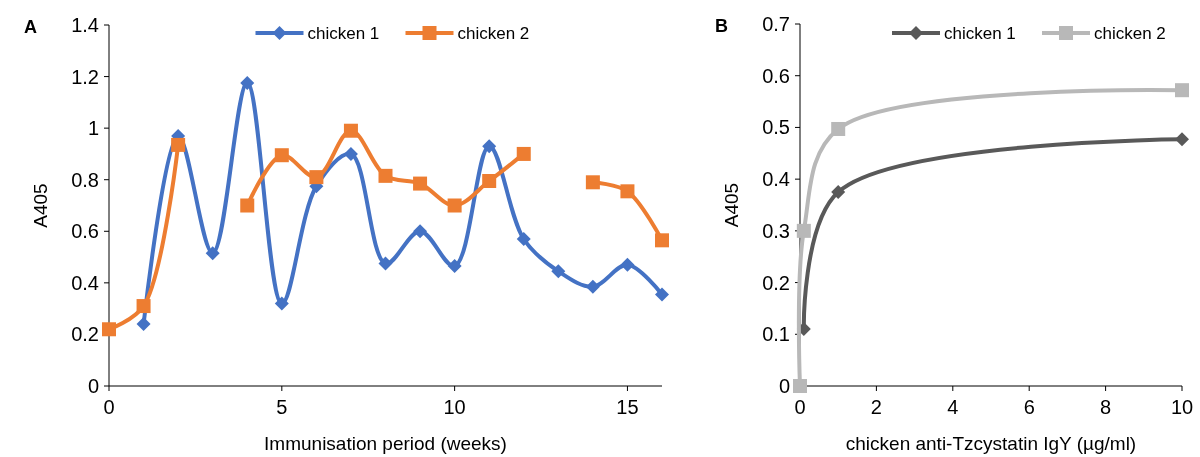 This screenshot has height=457, width=1200. I want to click on y-tick-label: 1.4, so click(85, 25).